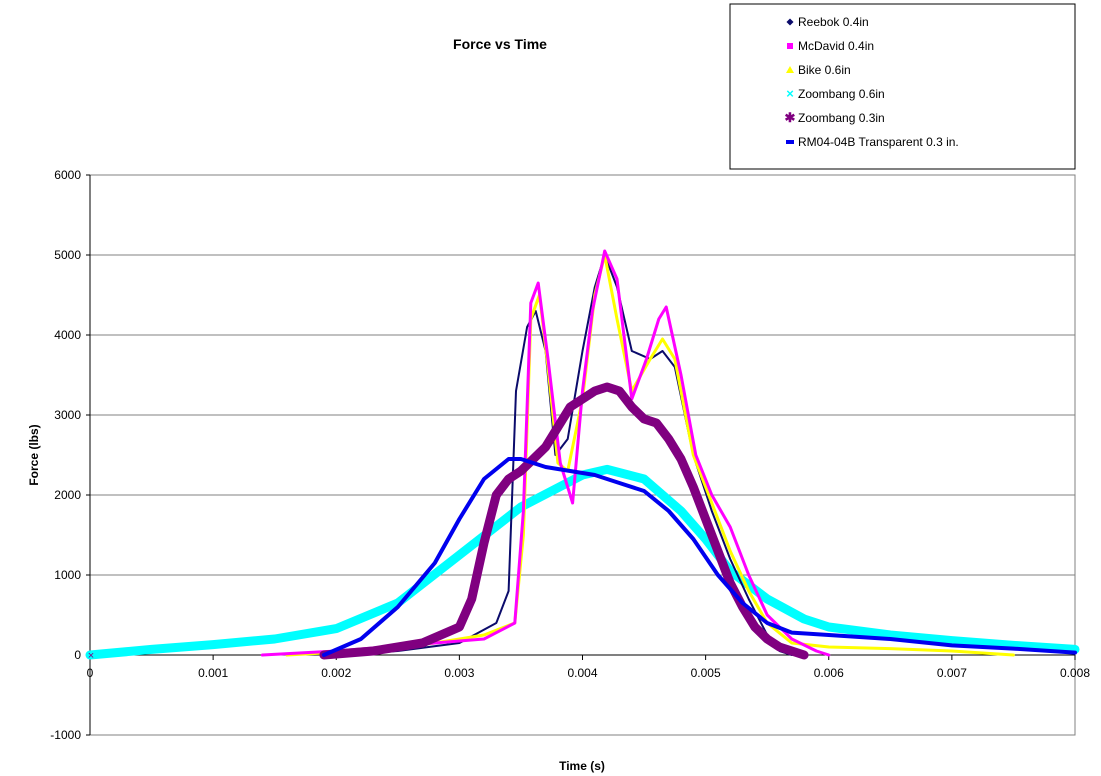 The image size is (1101, 776). I want to click on x-axis-title: Time (s), so click(582, 766).